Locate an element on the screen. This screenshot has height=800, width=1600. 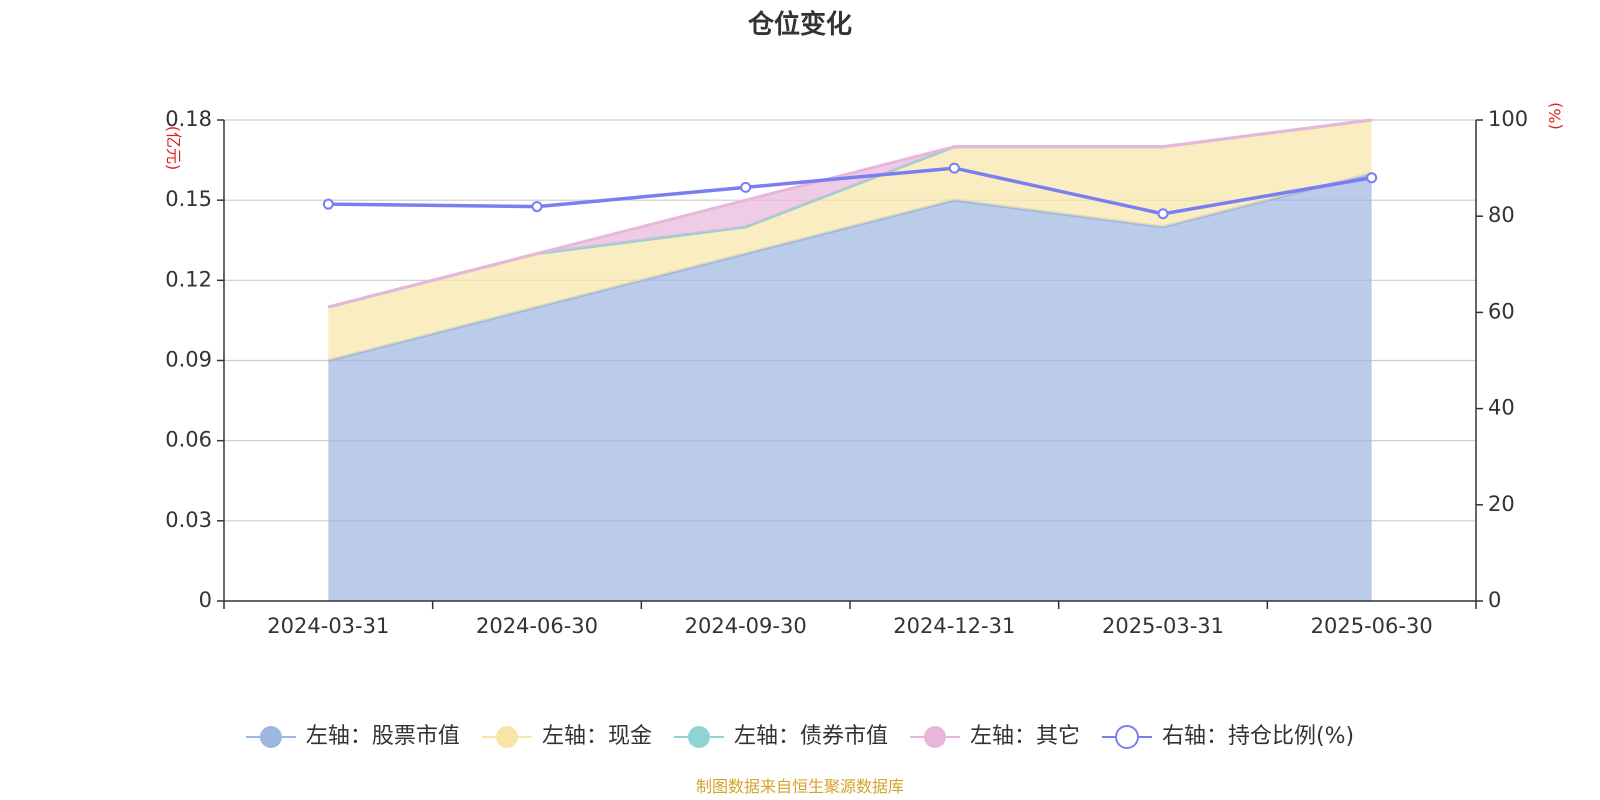
x-tick-label: 2024-12-31 is located at coordinates (954, 626).